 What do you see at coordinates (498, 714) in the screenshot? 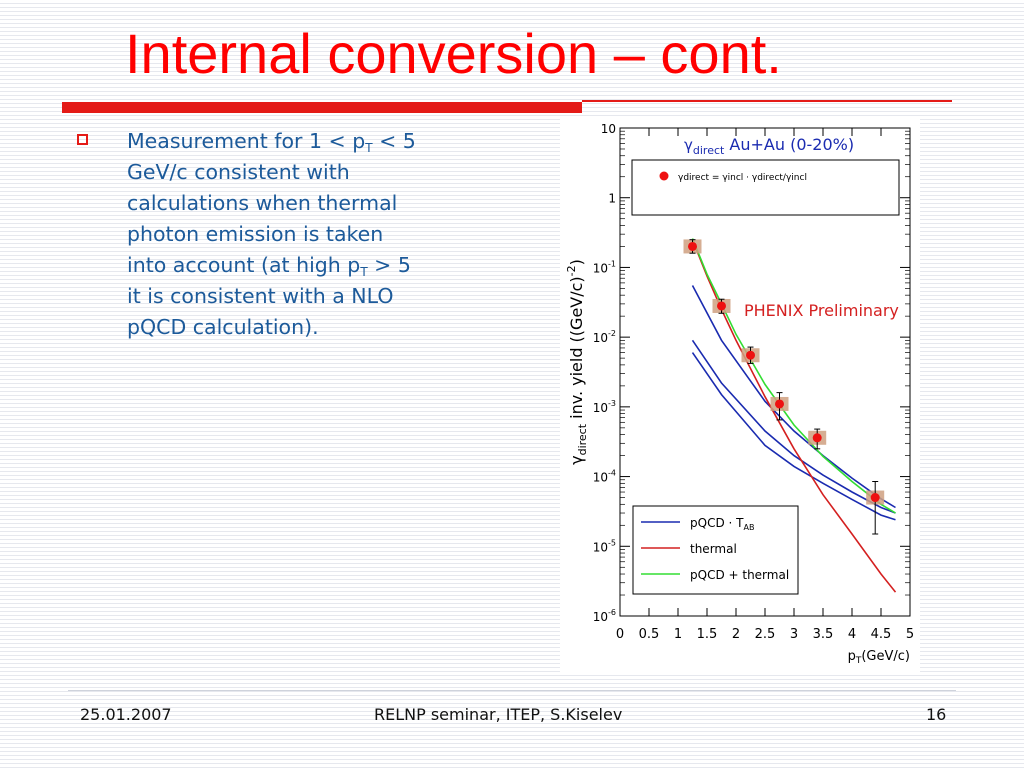
I see `footer-seminar: RELNP seminar, ITEP, S.Kiselev` at bounding box center [498, 714].